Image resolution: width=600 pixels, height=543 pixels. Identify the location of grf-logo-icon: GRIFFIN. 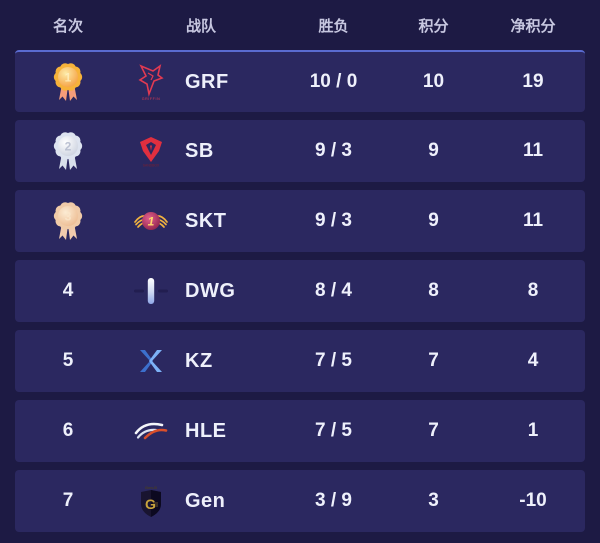
(151, 82).